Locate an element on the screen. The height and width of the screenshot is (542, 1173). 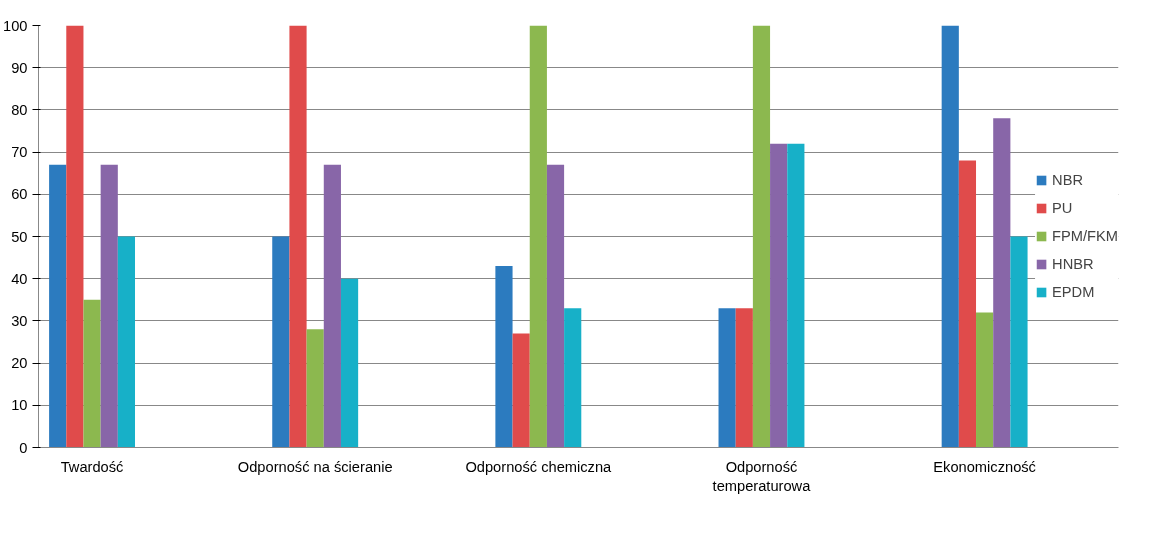
y-tick-label: 70 is located at coordinates (19, 152).